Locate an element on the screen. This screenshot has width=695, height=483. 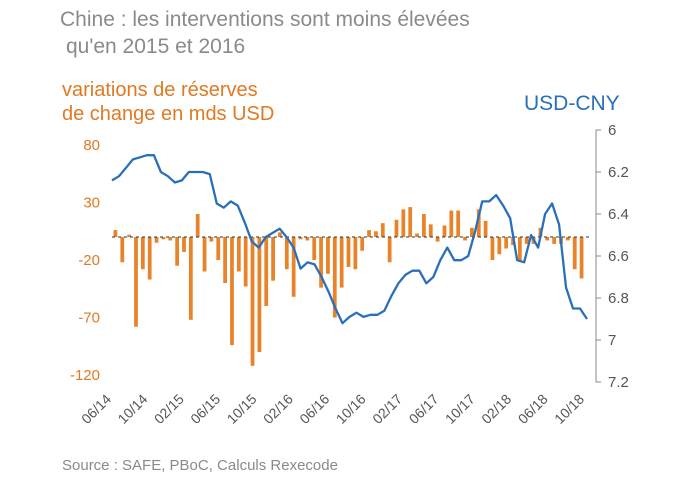
x-tick-label-7: 10/16 is located at coordinates (351, 409).